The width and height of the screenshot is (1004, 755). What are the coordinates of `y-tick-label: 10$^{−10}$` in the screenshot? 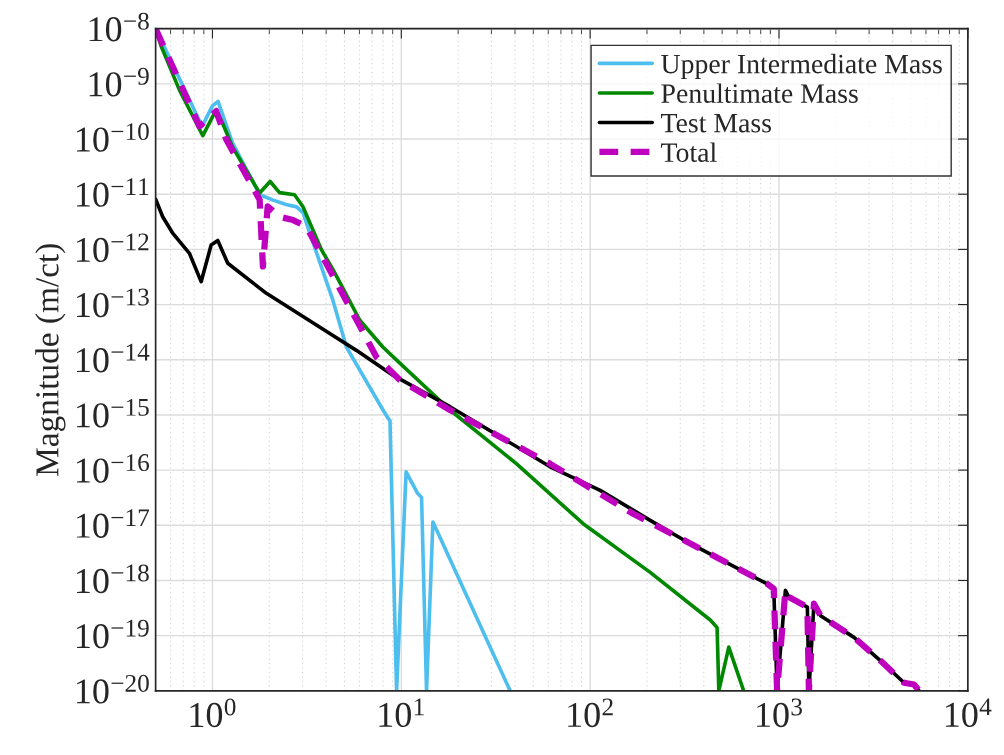 It's located at (113, 137).